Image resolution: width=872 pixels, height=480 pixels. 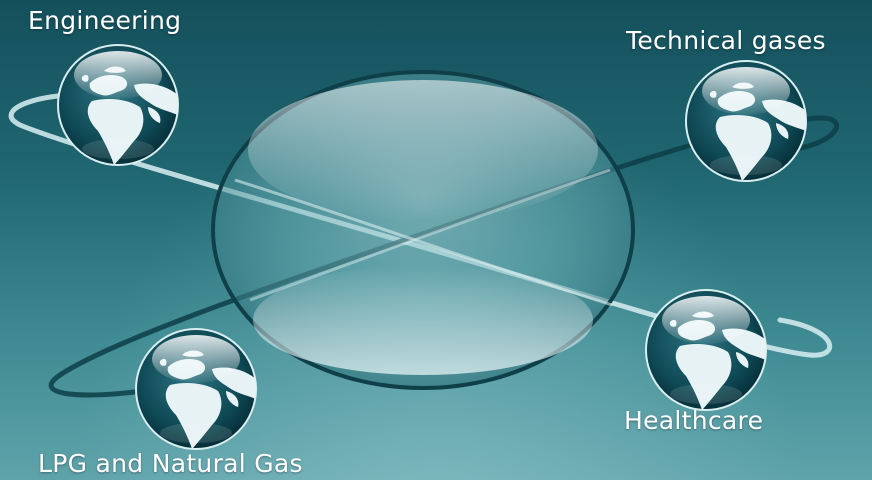 What do you see at coordinates (118, 105) in the screenshot?
I see `globe-icon-engineering` at bounding box center [118, 105].